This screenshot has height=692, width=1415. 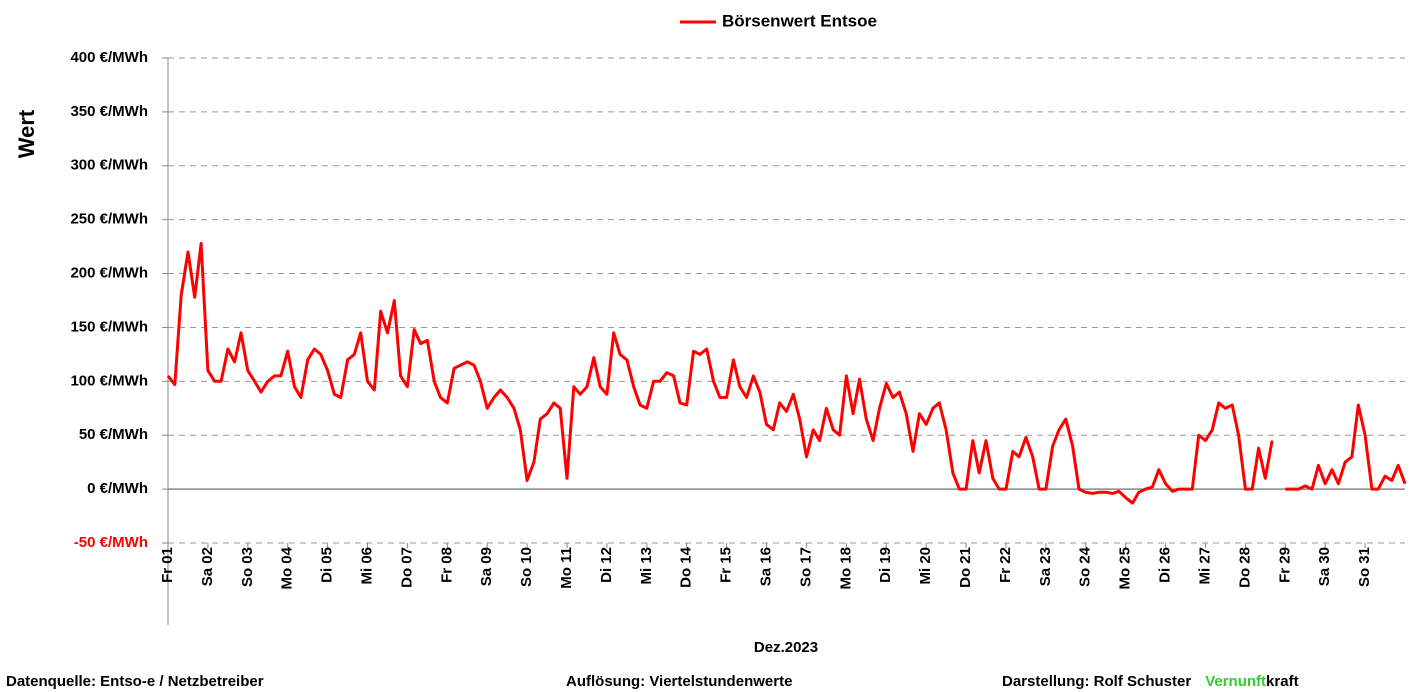 I want to click on x-axis-title: Dez.2023, so click(x=786, y=647).